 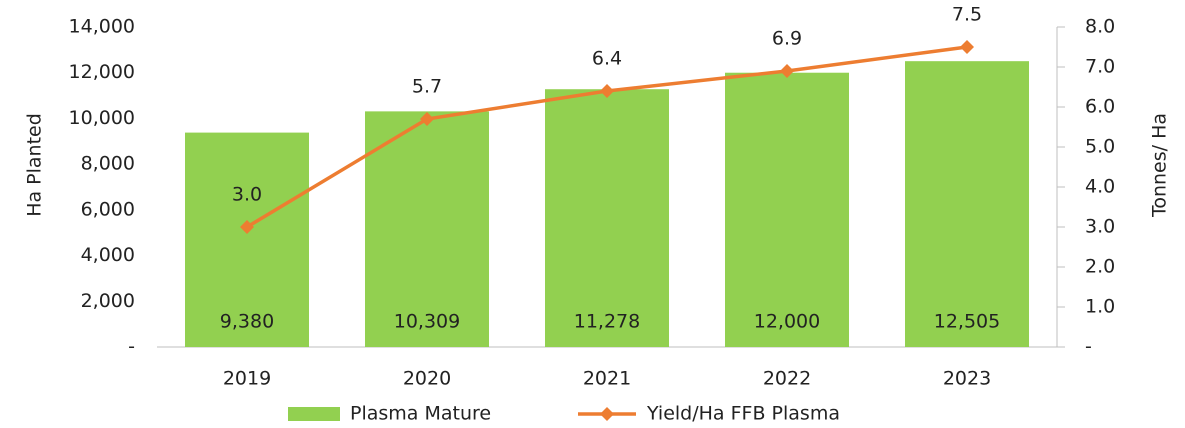 I want to click on y-axis-title: Ha Planted, so click(x=35, y=165).